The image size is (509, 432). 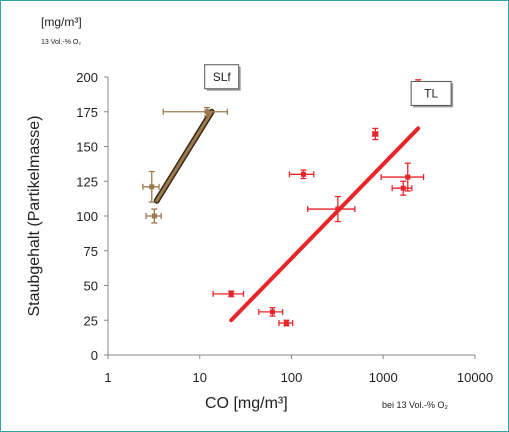 I want to click on series-slf: SLf, so click(x=191, y=144).